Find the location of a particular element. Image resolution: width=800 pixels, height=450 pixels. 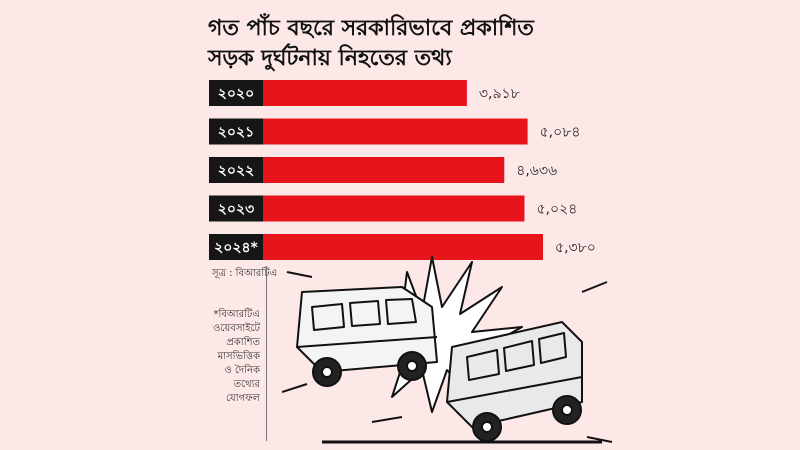

source-note: সূত্র : বিআরটিএ is located at coordinates (245, 273).